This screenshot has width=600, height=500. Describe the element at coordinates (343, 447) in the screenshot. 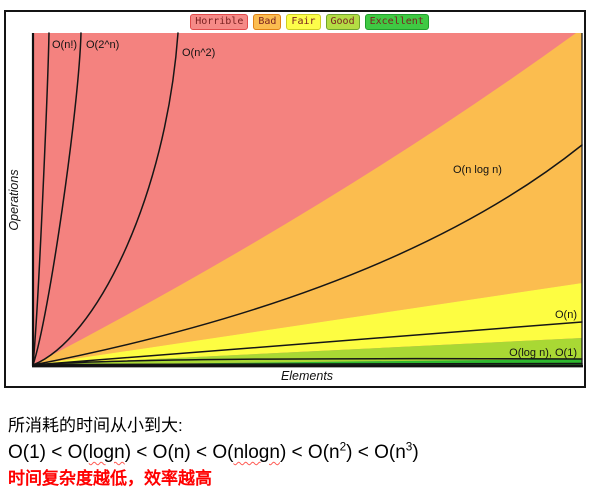

I see `exponent-2: 2` at that location.